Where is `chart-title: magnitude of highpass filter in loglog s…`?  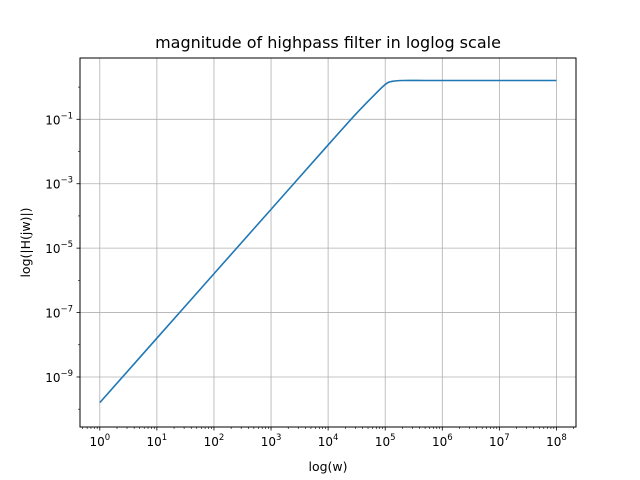 chart-title: magnitude of highpass filter in loglog s… is located at coordinates (328, 42).